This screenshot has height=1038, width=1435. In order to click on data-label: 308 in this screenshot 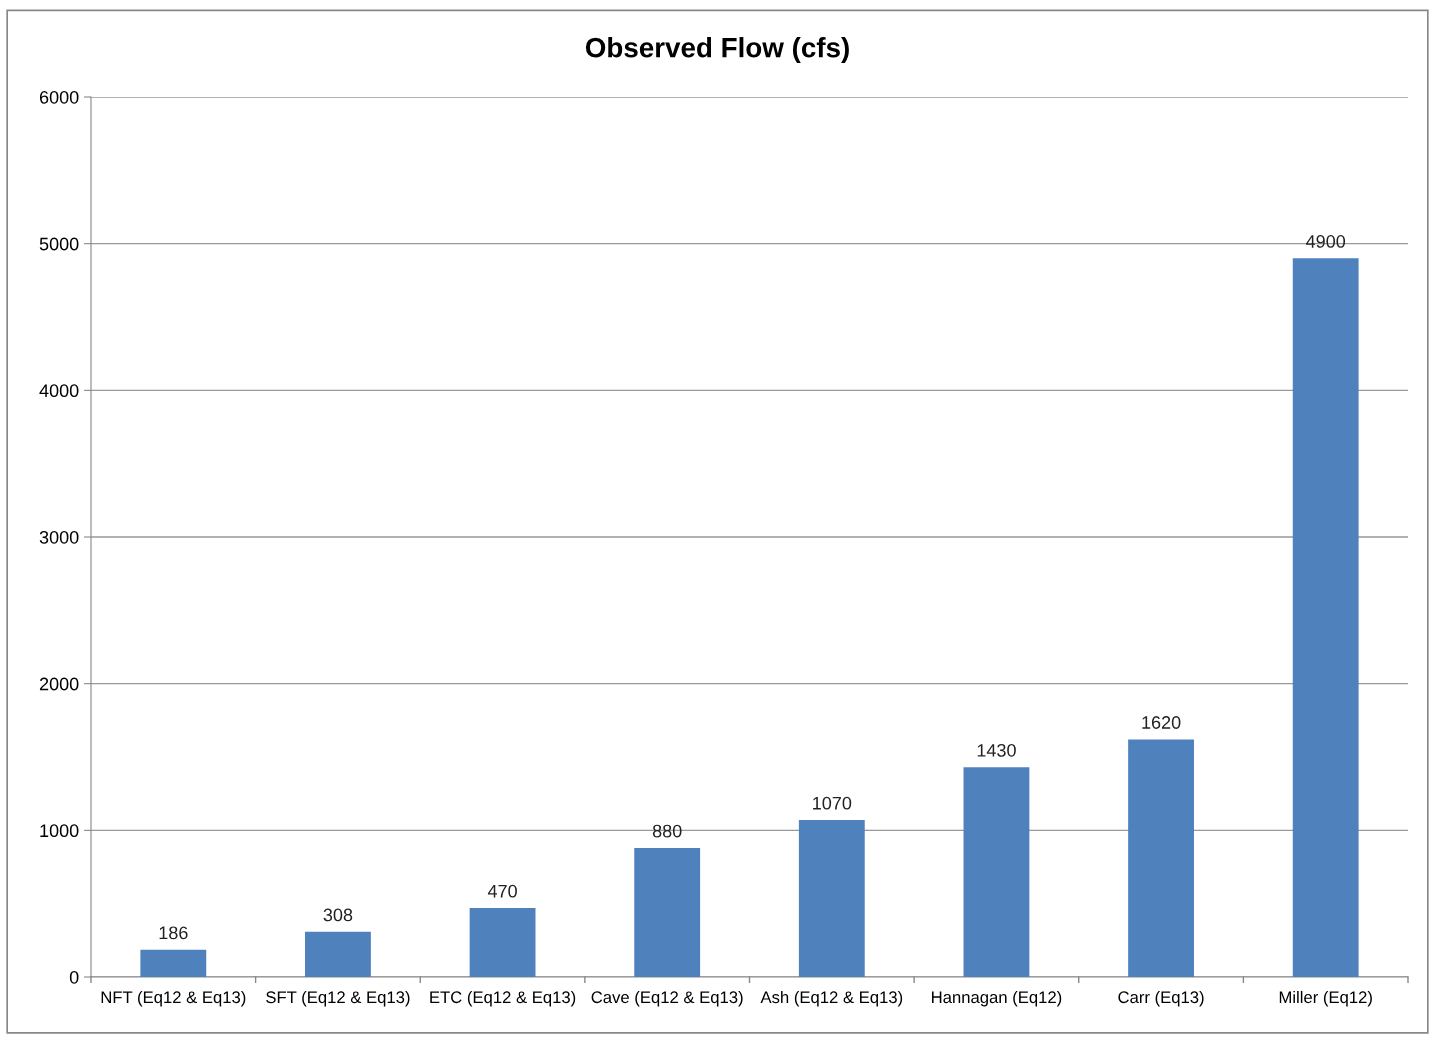, I will do `click(338, 915)`.